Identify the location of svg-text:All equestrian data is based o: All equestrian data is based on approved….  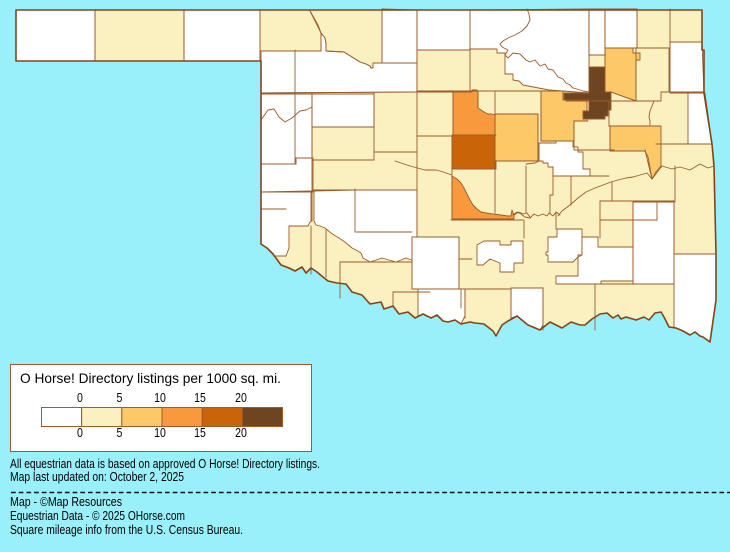
(165, 464).